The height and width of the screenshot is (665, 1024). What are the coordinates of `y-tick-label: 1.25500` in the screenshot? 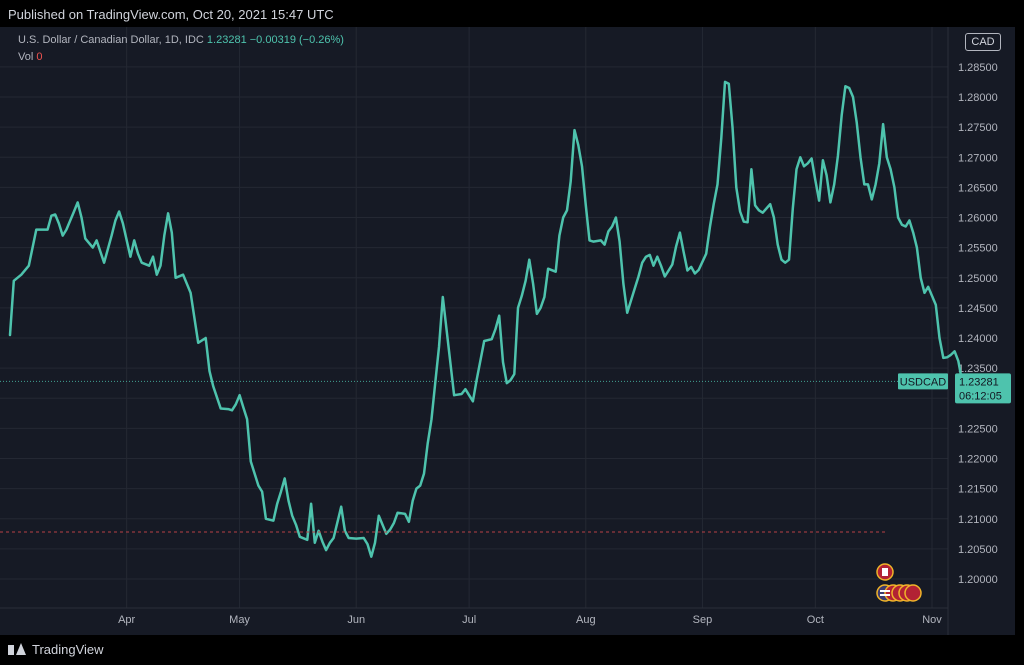 It's located at (978, 249).